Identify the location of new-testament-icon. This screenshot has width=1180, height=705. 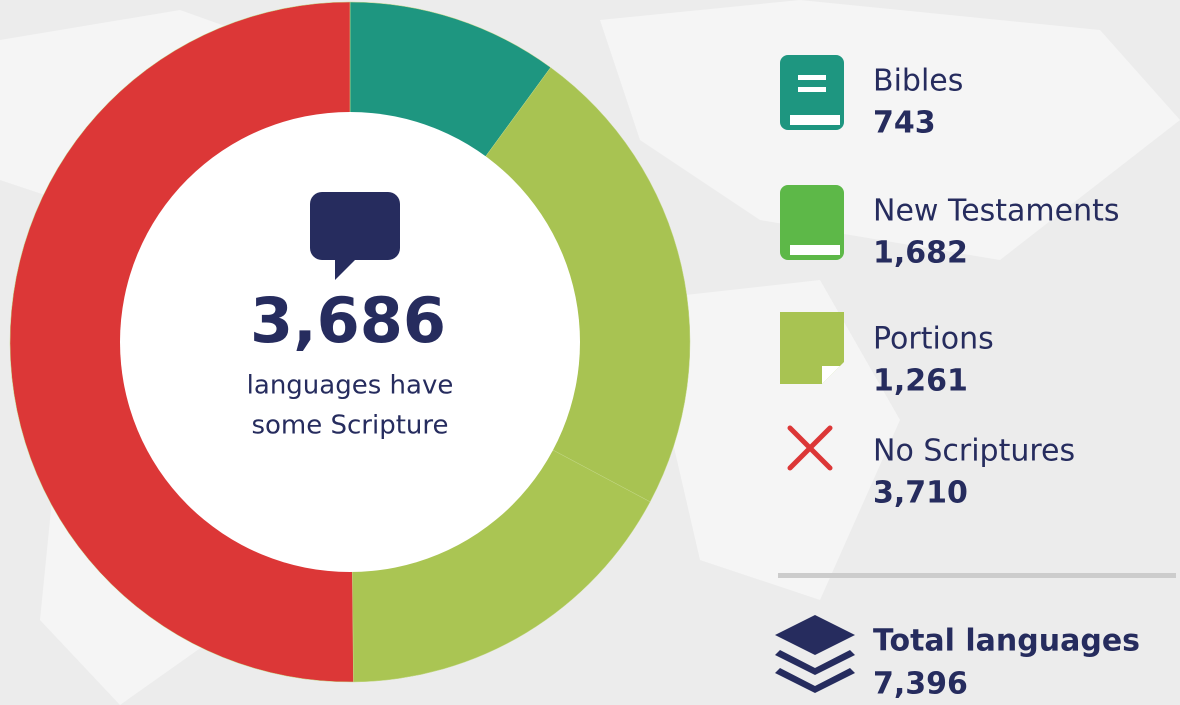
(812, 222).